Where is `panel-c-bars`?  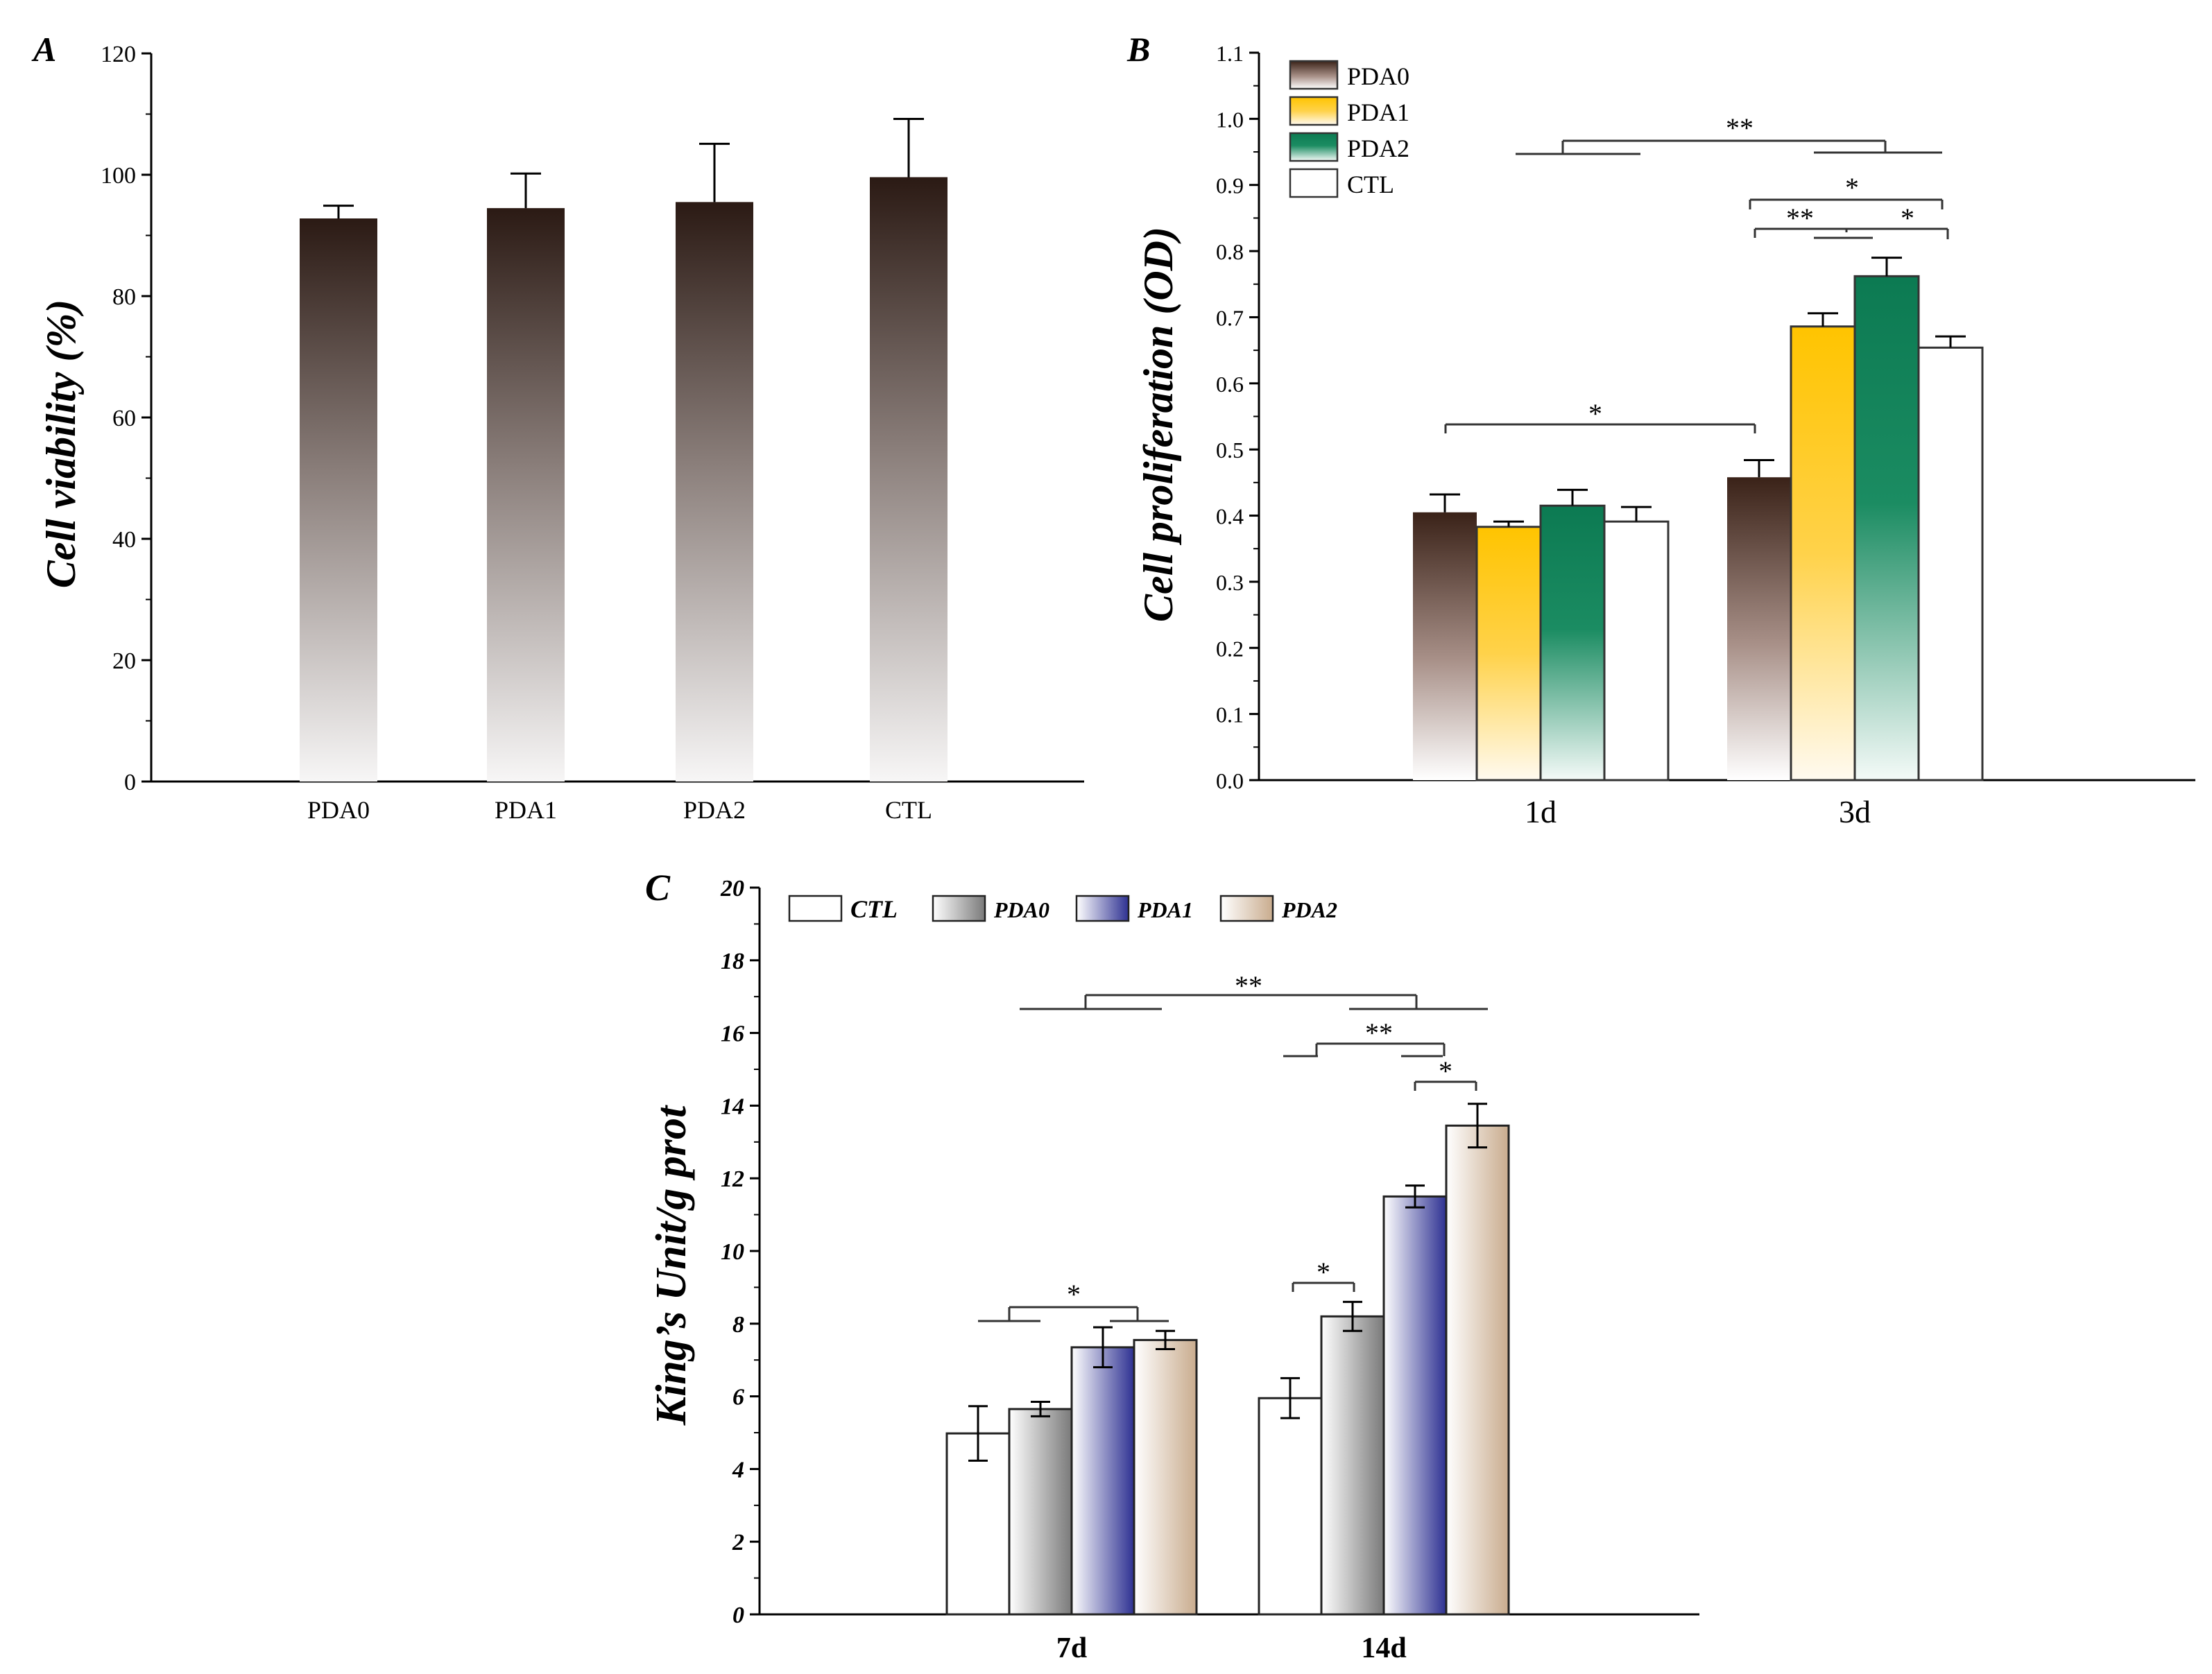
panel-c-bars is located at coordinates (1227, 1360).